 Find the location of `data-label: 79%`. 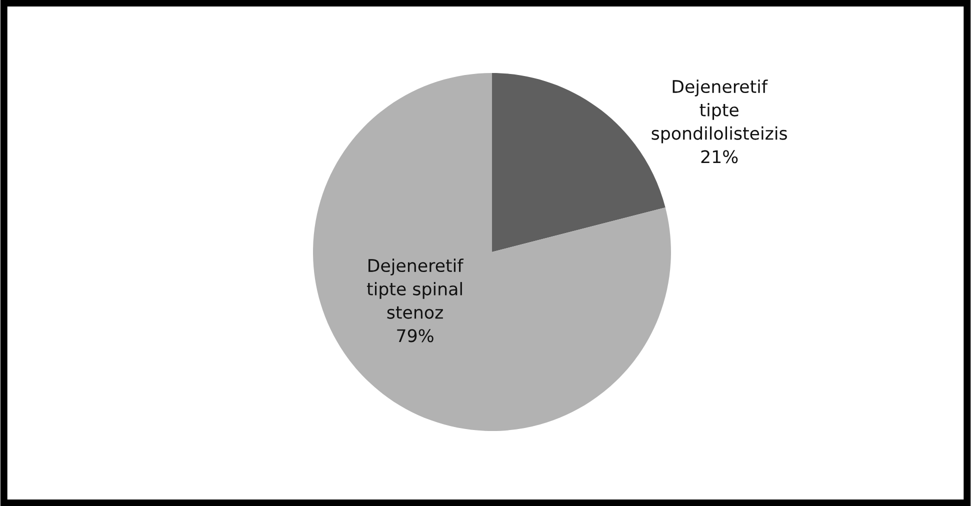

data-label: 79% is located at coordinates (415, 335).